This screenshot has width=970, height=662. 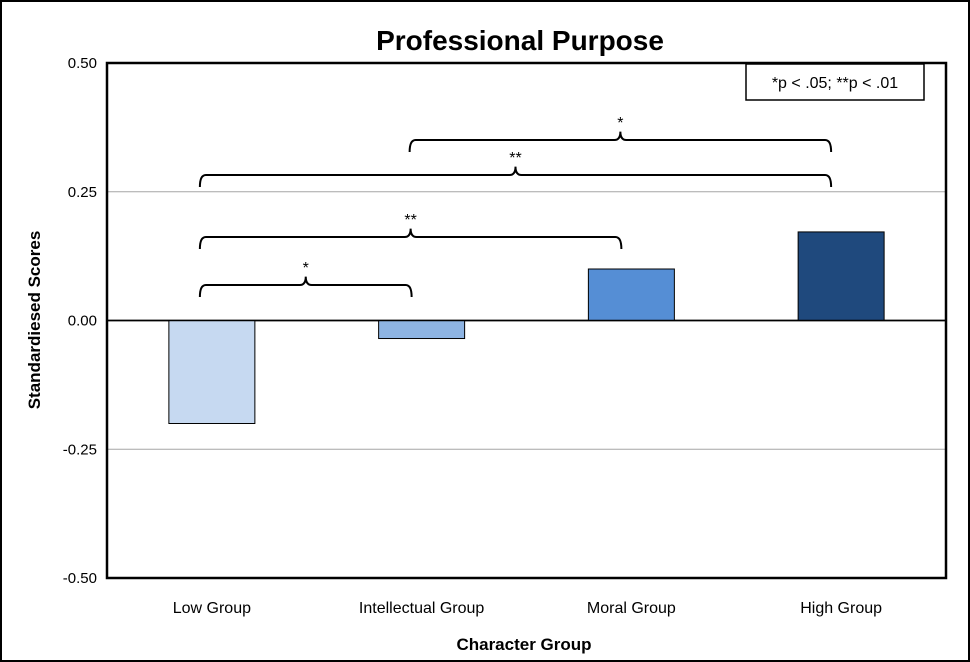 I want to click on x-category-label: Intellectual Group, so click(x=422, y=608).